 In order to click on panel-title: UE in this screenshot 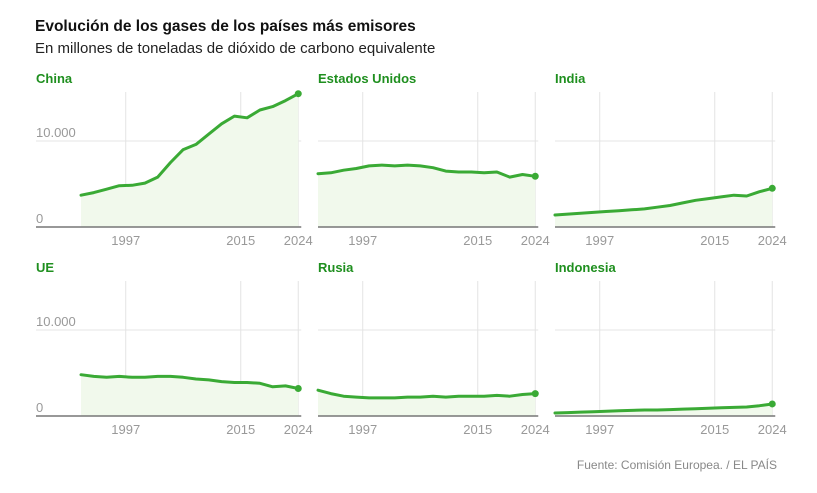, I will do `click(45, 267)`.